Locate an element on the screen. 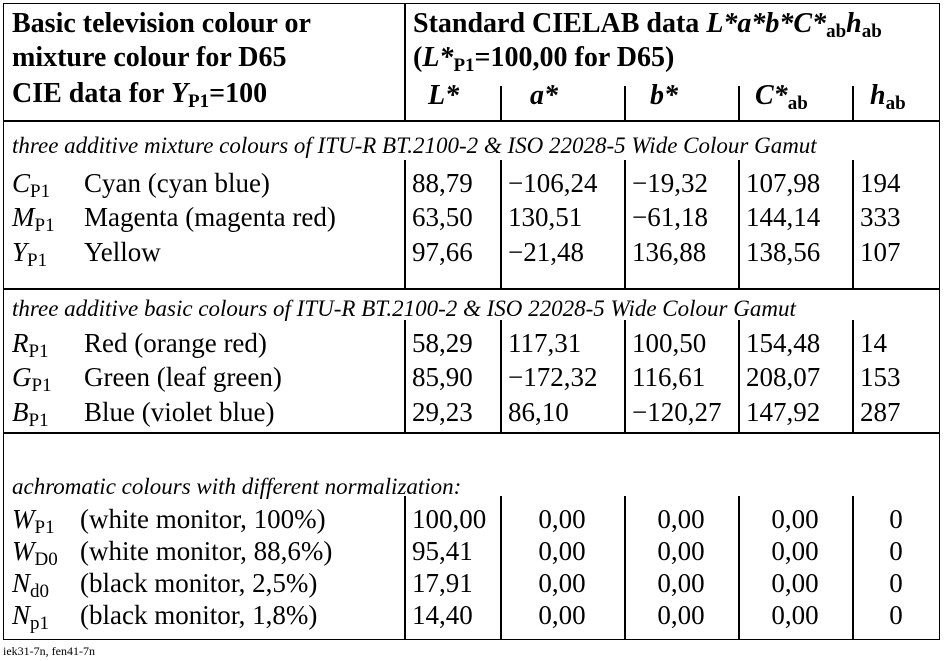  column-header-1: L* is located at coordinates (443, 96).